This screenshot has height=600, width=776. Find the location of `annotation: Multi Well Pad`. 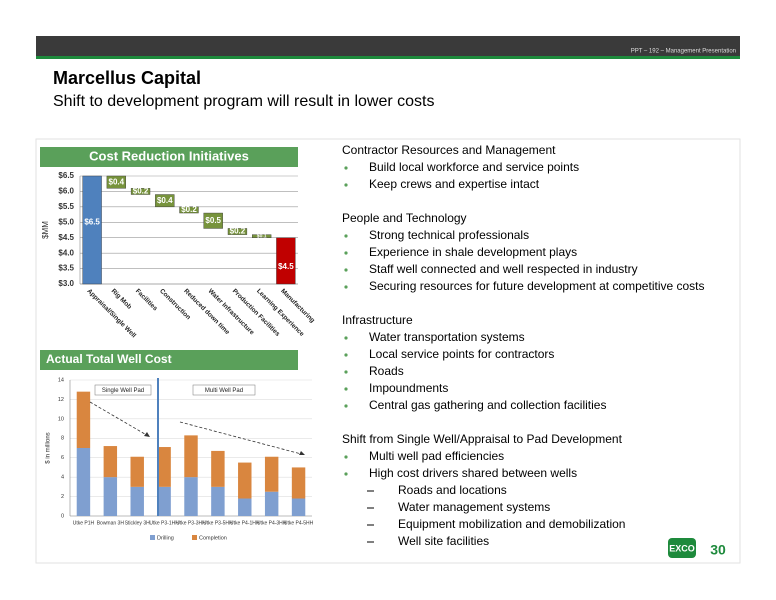

annotation: Multi Well Pad is located at coordinates (224, 391).